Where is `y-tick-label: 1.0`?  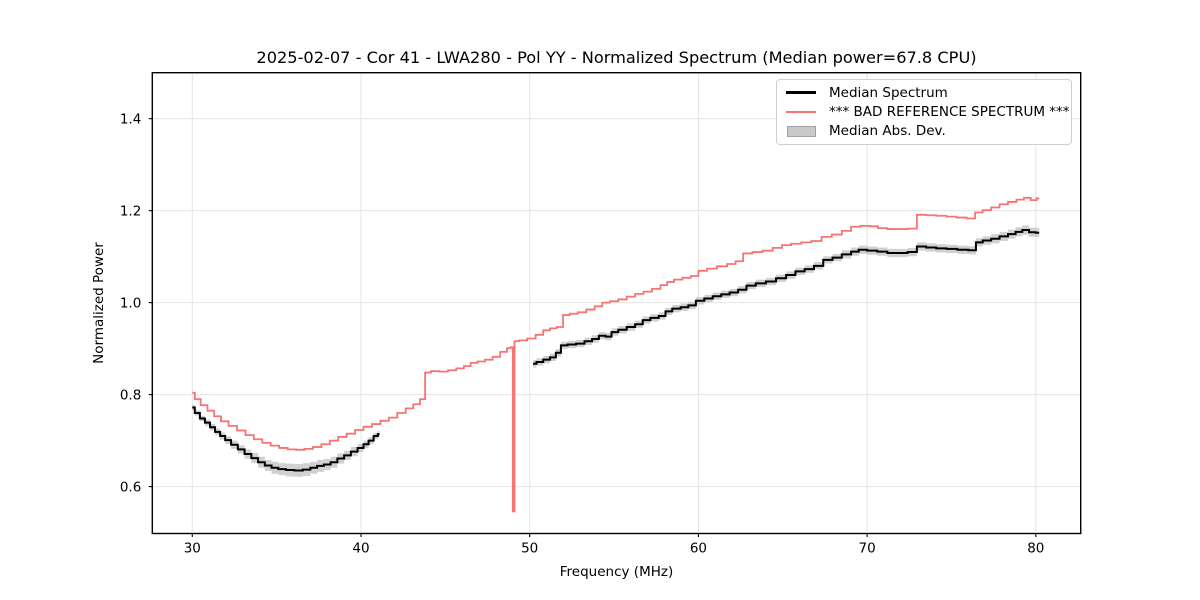 y-tick-label: 1.0 is located at coordinates (130, 303).